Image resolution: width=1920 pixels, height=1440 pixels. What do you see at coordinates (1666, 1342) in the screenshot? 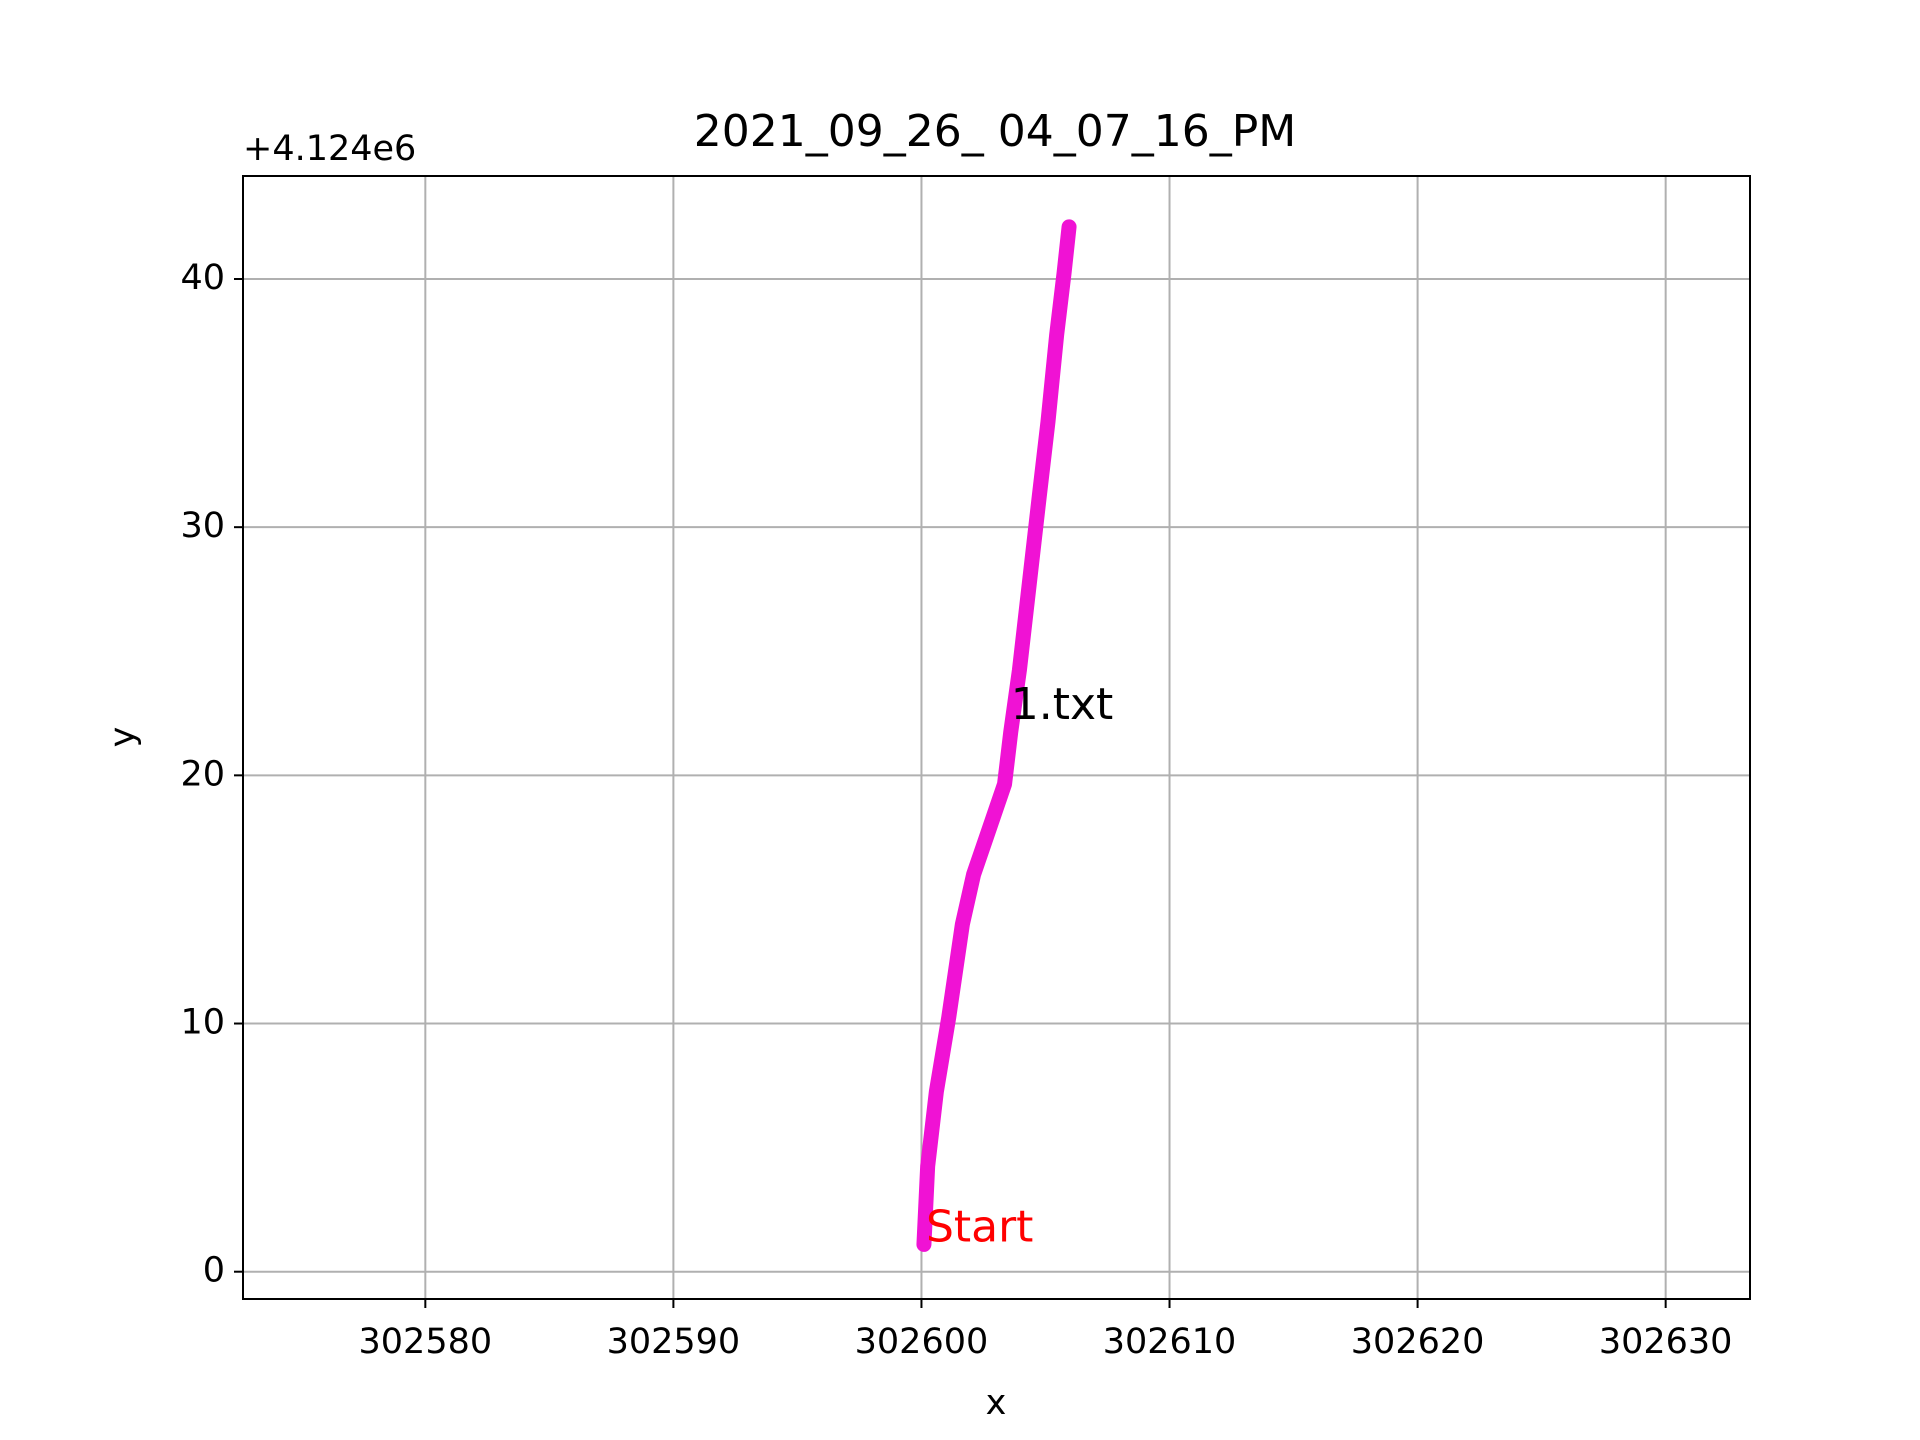
I see `x-tick-label: 302630` at bounding box center [1666, 1342].